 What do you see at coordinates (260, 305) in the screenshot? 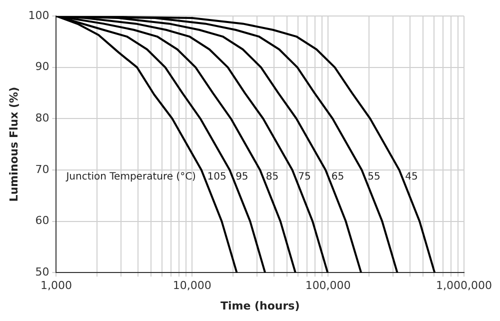
I see `x-axis-title: Time (hours)` at bounding box center [260, 305].